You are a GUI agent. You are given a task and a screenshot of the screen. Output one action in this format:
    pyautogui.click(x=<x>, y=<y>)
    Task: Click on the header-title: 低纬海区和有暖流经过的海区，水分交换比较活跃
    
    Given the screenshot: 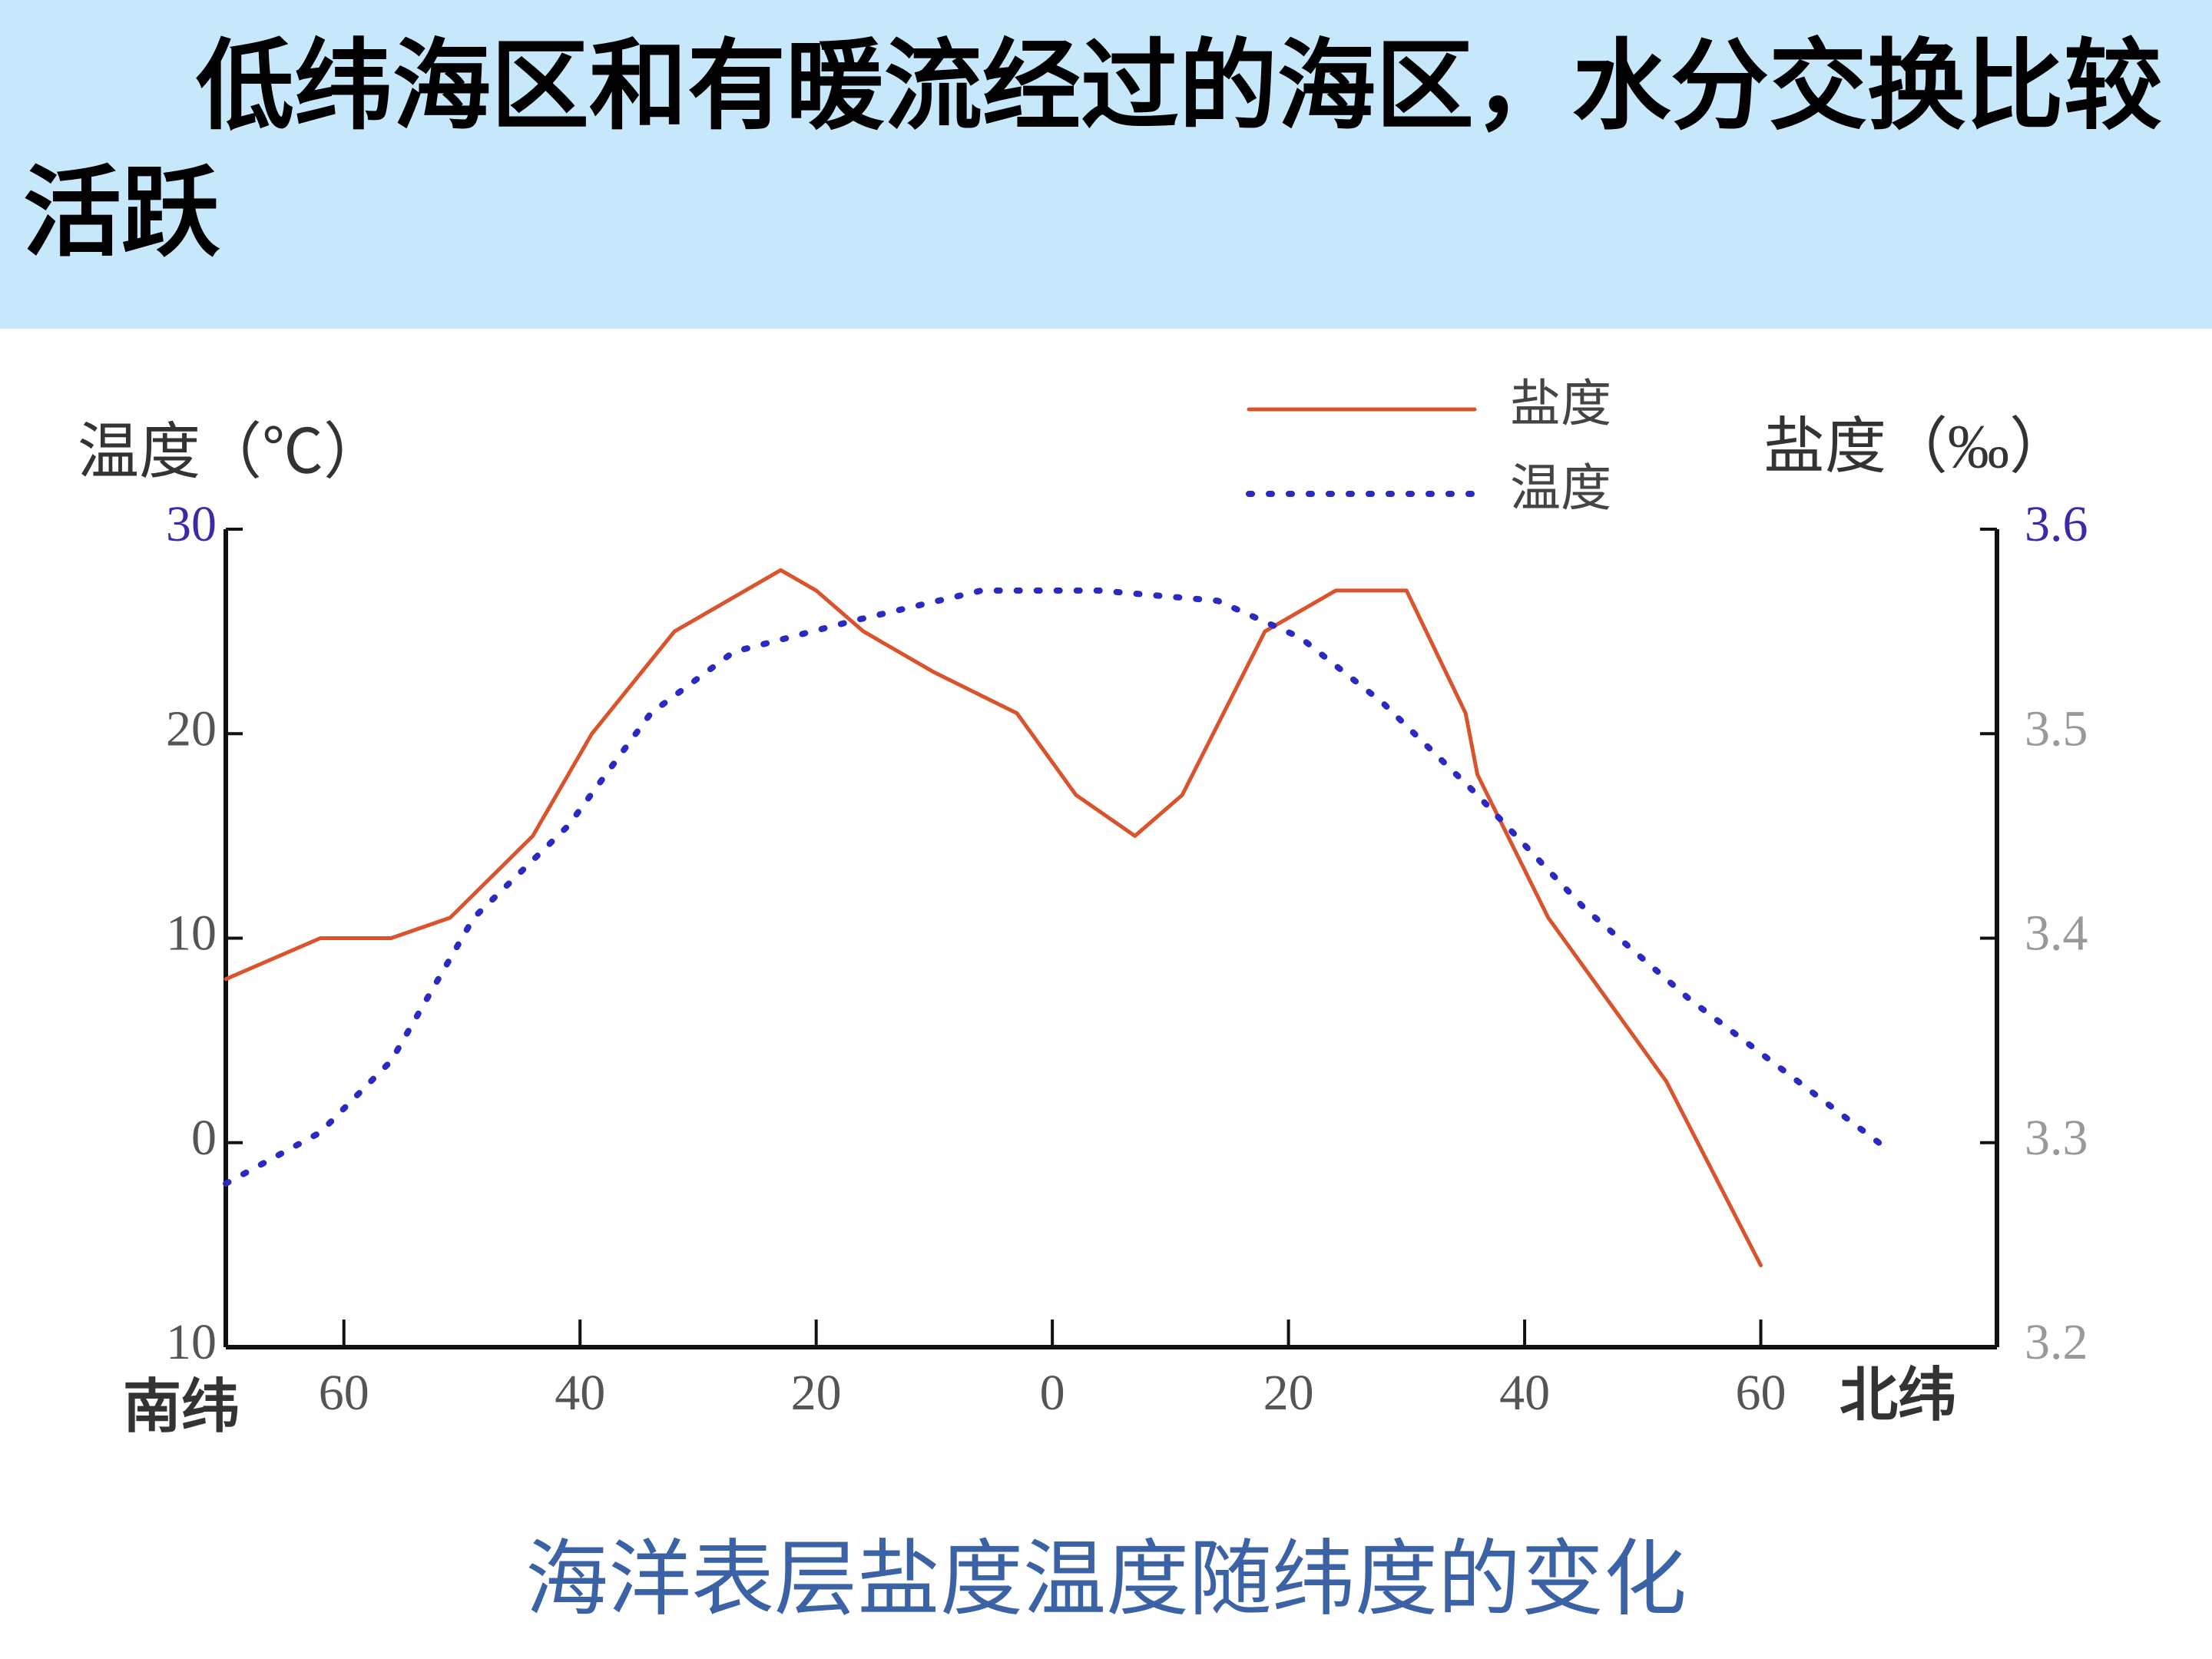 What is the action you would take?
    pyautogui.click(x=1093, y=150)
    